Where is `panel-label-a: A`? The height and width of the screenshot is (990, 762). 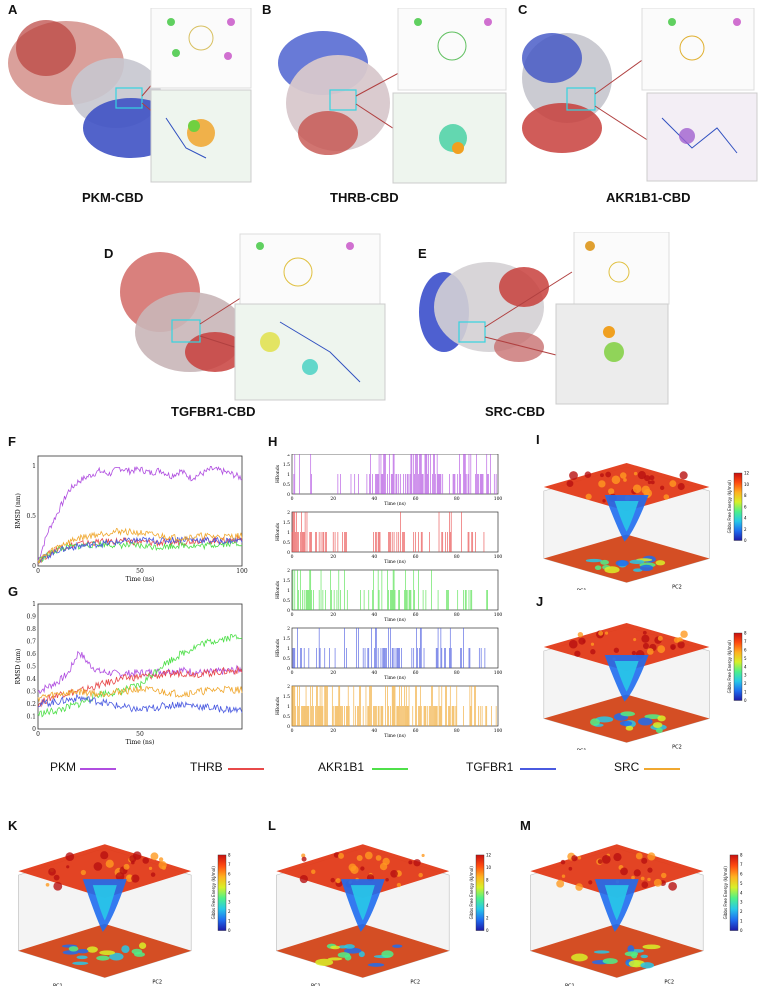
panel-label-a: A is located at coordinates (13, 9).